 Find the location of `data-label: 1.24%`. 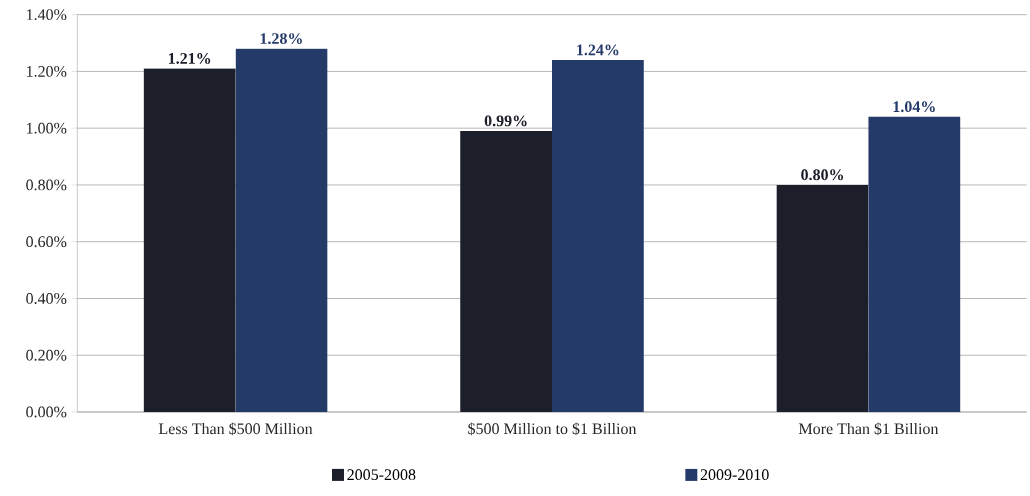

data-label: 1.24% is located at coordinates (598, 50).